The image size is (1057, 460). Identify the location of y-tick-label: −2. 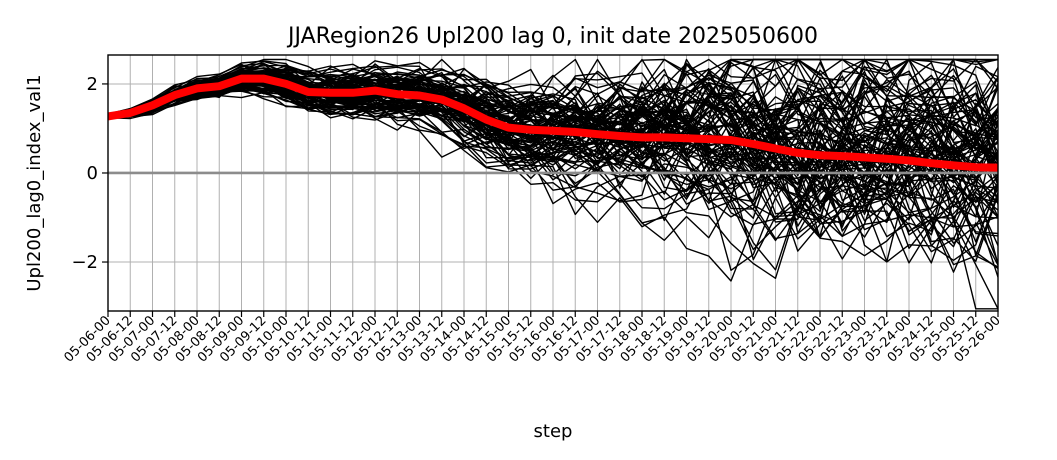
(84, 262).